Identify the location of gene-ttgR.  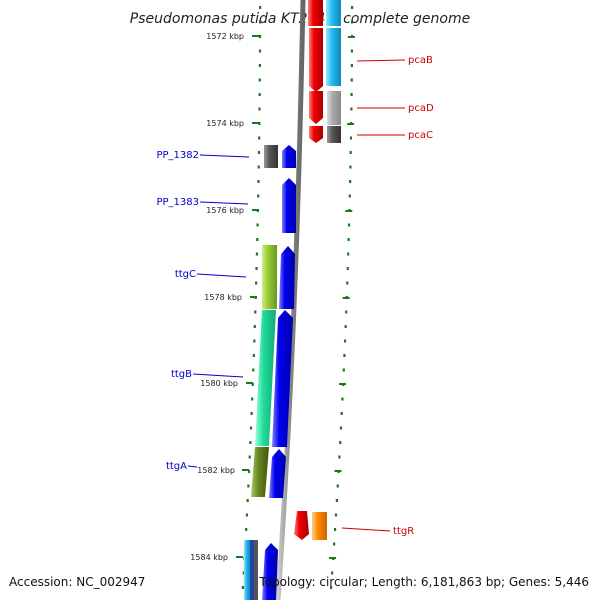
(310, 525).